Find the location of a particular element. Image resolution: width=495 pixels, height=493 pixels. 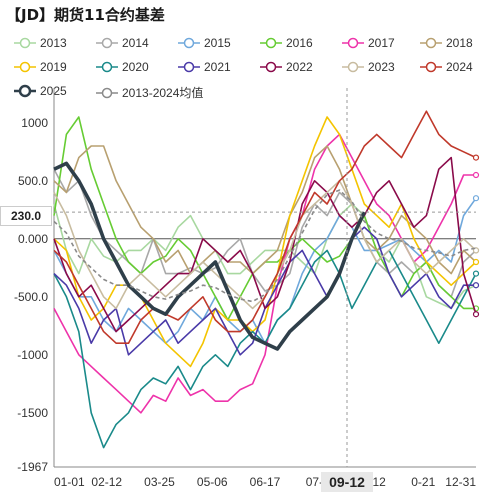

legend-label: 2013 is located at coordinates (53, 43).